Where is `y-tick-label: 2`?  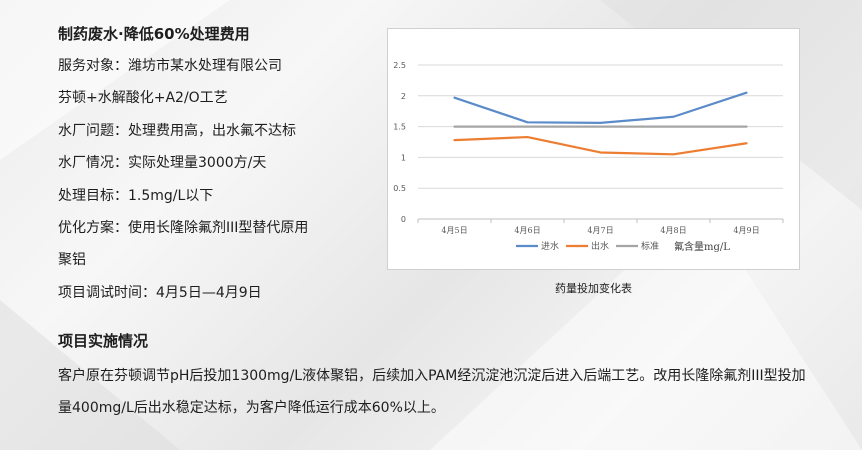
y-tick-label: 2 is located at coordinates (403, 96).